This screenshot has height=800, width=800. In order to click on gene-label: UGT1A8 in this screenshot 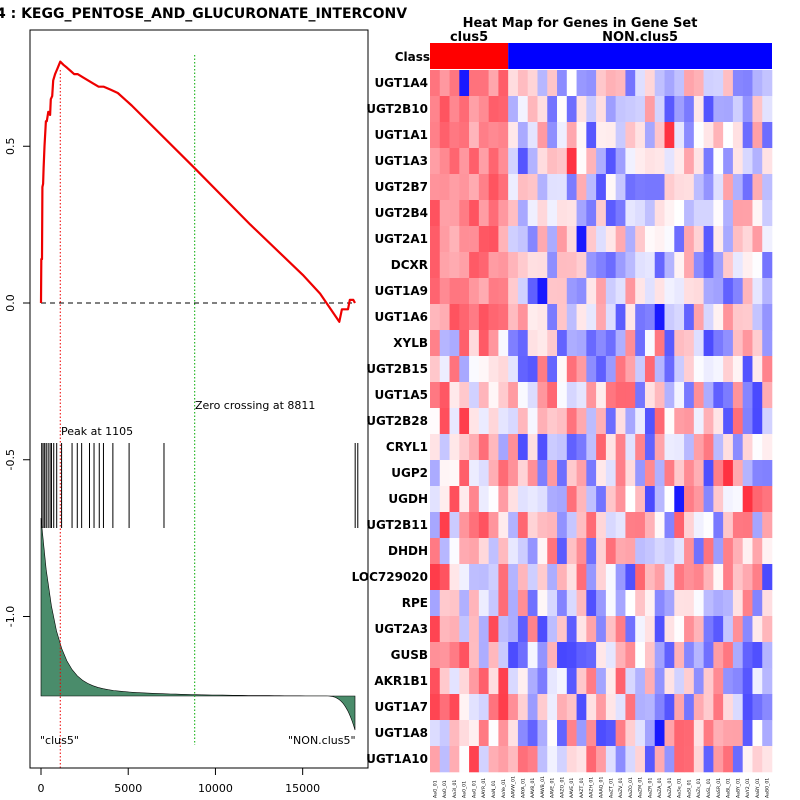, I will do `click(401, 733)`.